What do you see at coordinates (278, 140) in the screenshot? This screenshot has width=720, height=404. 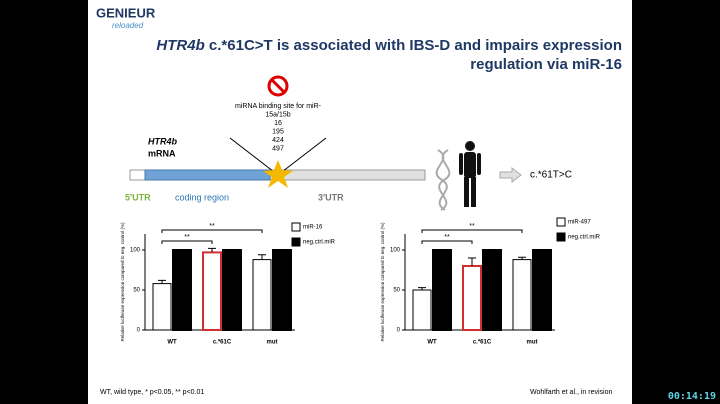 I see `binding-site-label: 424` at bounding box center [278, 140].